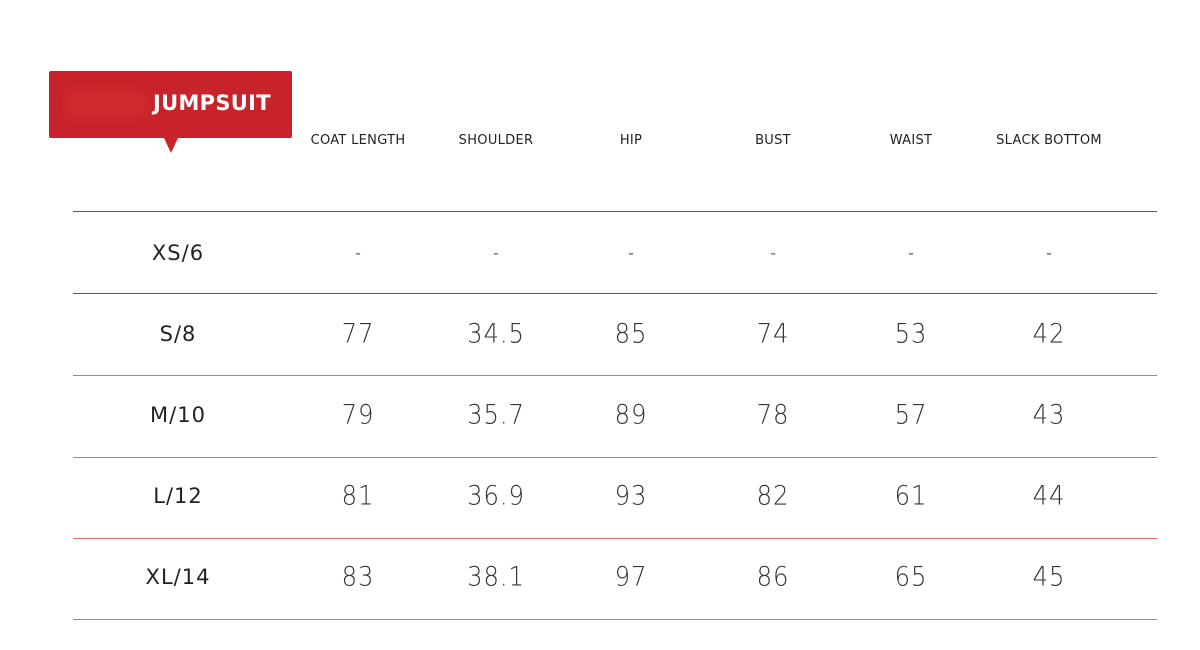 This screenshot has width=1200, height=650. What do you see at coordinates (773, 415) in the screenshot?
I see `measurement-cell: 78` at bounding box center [773, 415].